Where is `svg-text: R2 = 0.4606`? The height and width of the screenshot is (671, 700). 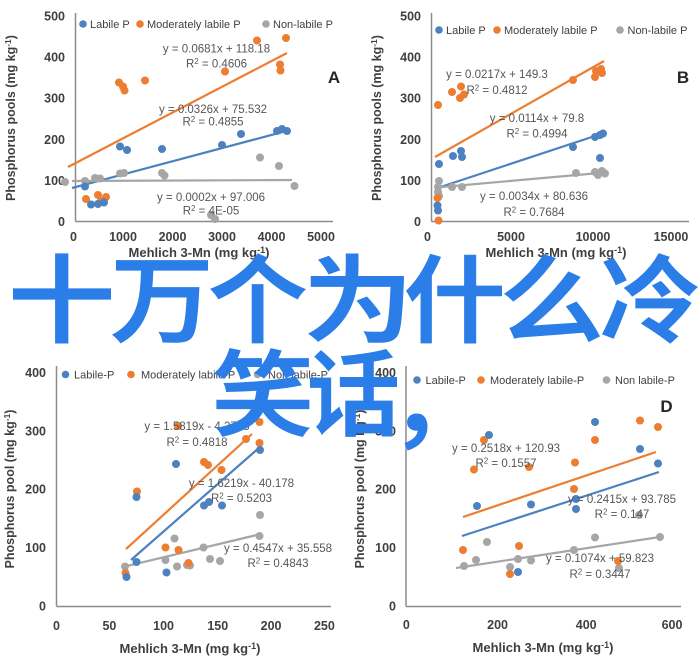 svg-text: R2 = 0.4606 is located at coordinates (216, 64).